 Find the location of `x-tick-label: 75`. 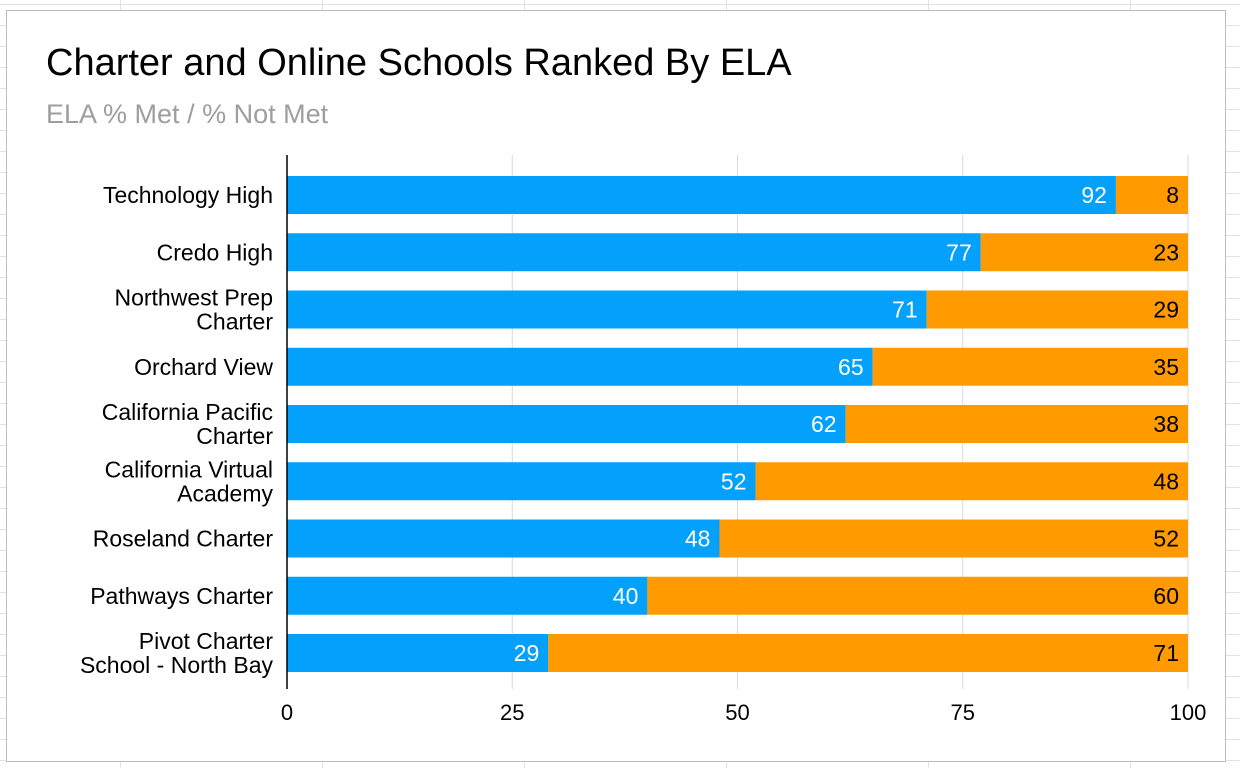

x-tick-label: 75 is located at coordinates (963, 712).